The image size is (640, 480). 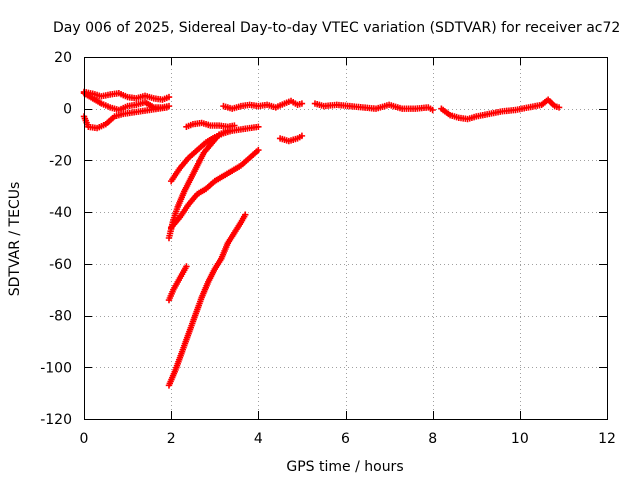 What do you see at coordinates (60, 265) in the screenshot?
I see `y-tick-label: -60` at bounding box center [60, 265].